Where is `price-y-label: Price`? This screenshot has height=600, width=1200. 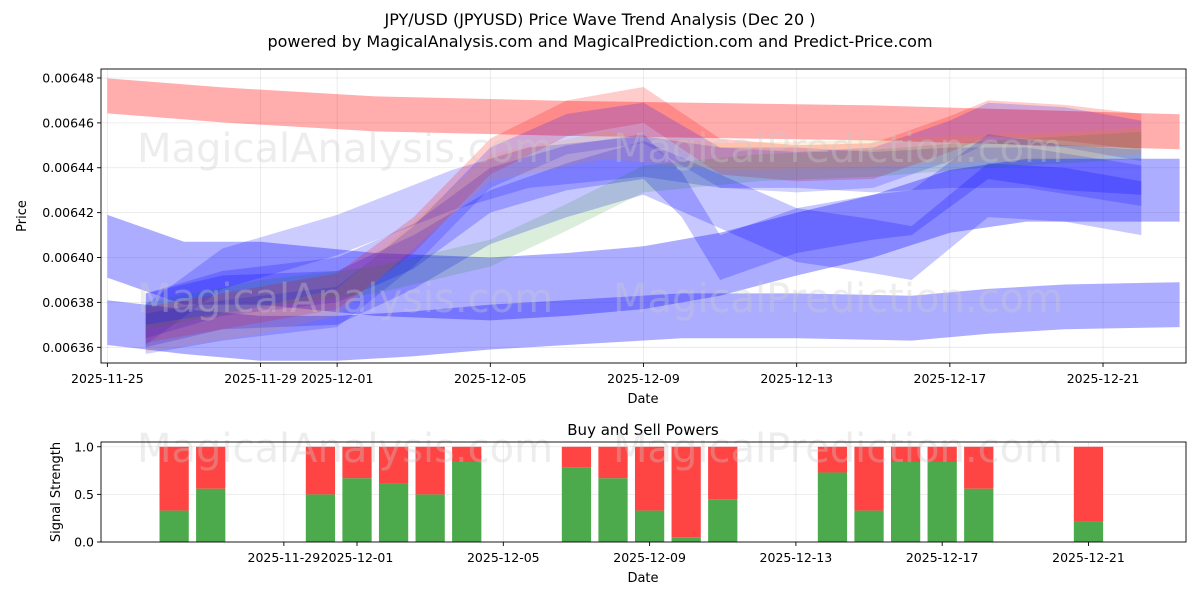
price-y-label: Price is located at coordinates (22, 216).